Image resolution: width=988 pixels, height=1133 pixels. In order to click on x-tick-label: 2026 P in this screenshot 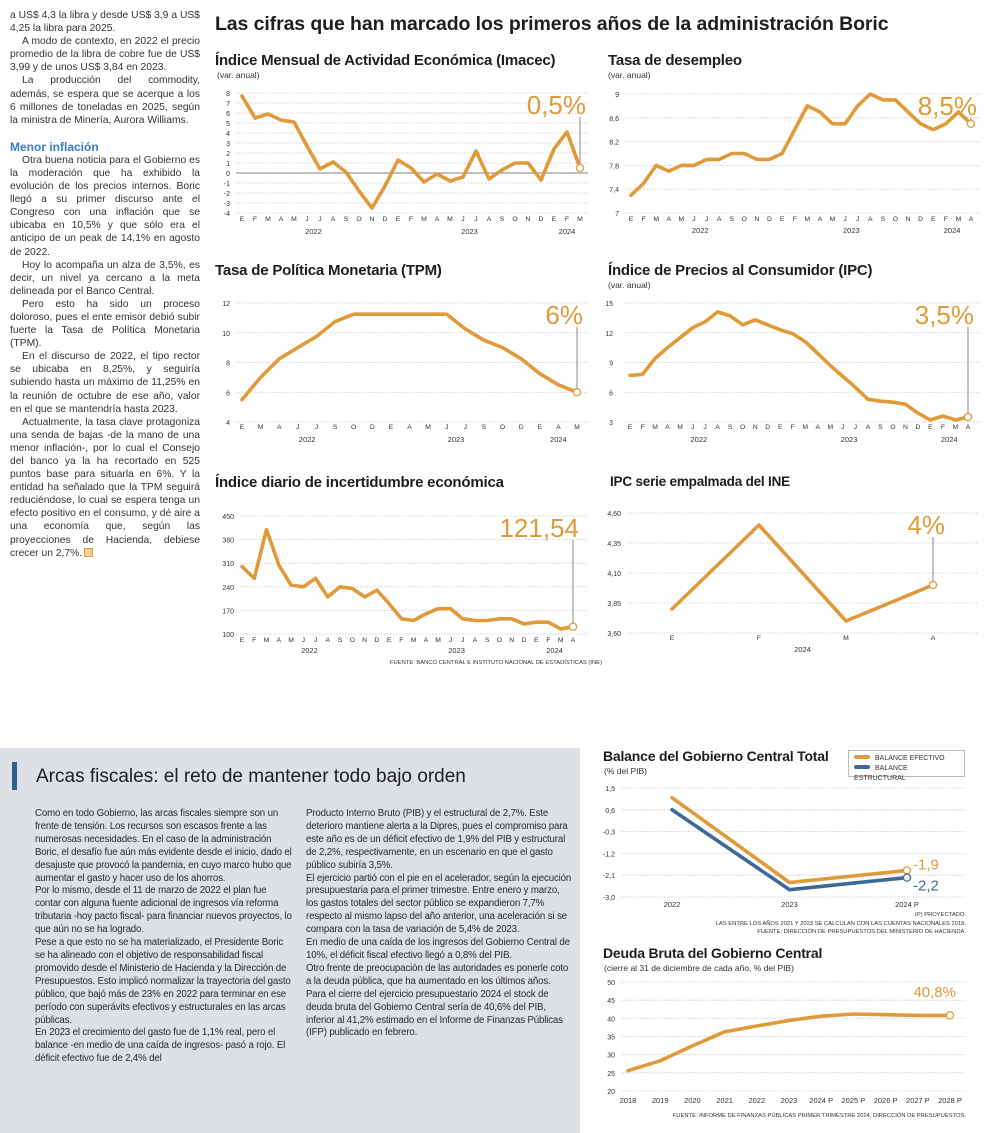, I will do `click(886, 1100)`.